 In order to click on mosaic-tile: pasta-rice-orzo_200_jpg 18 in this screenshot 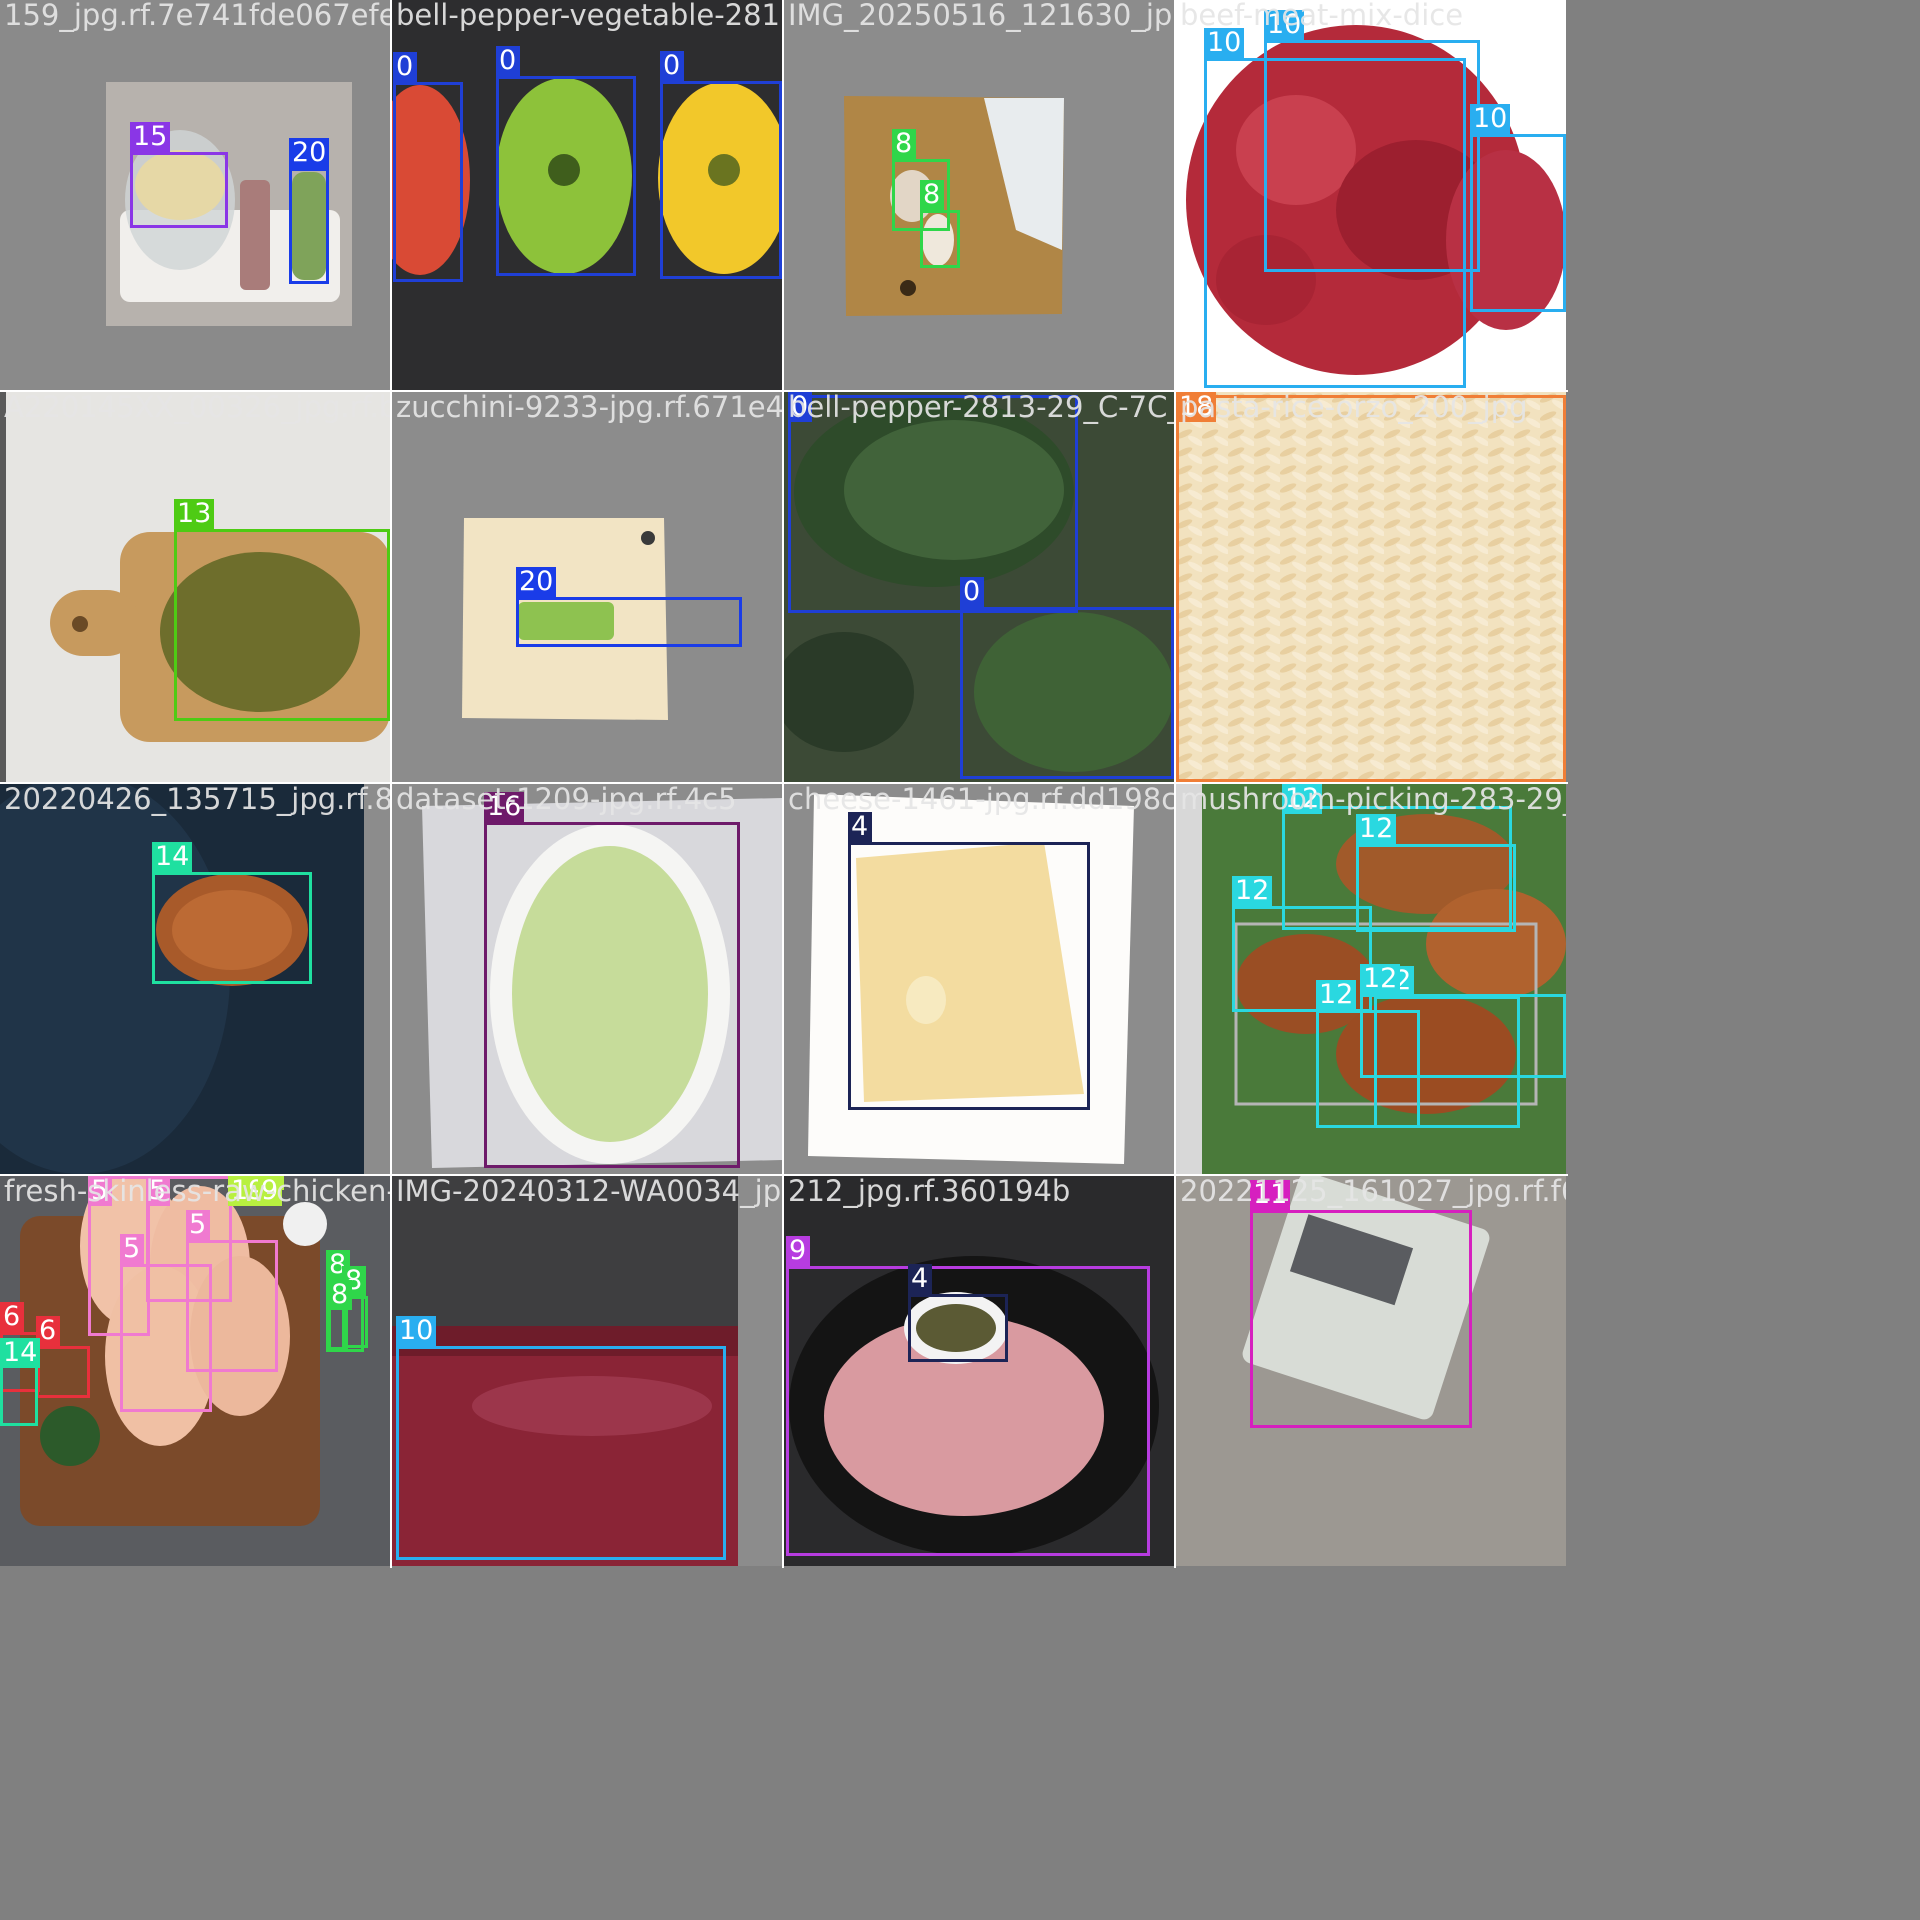, I will do `click(1371, 587)`.